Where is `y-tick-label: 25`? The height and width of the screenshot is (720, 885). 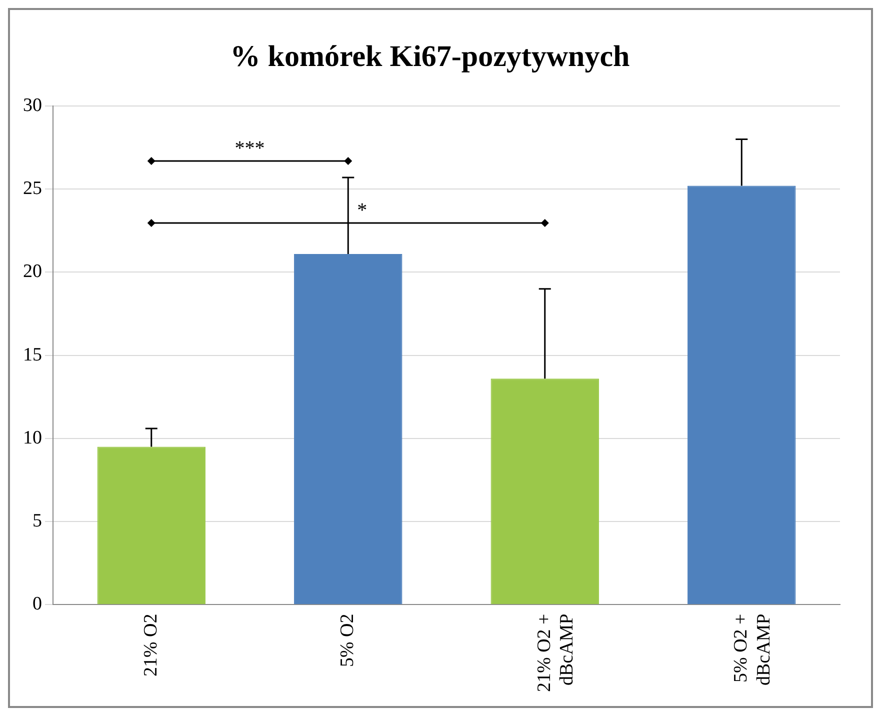 y-tick-label: 25 is located at coordinates (32, 189).